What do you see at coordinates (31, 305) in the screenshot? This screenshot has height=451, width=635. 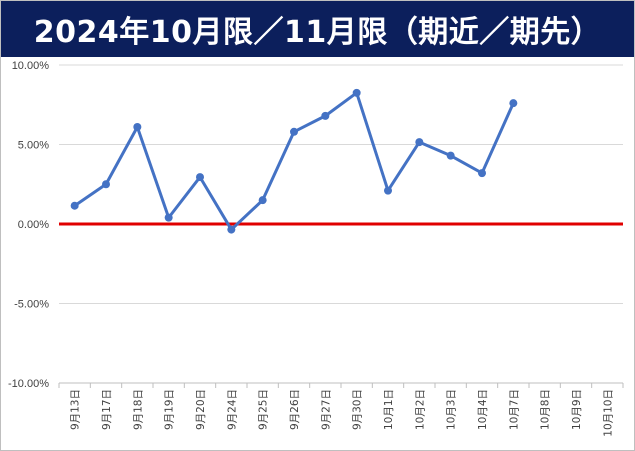 I see `y-tick-label: -5.00%` at bounding box center [31, 305].